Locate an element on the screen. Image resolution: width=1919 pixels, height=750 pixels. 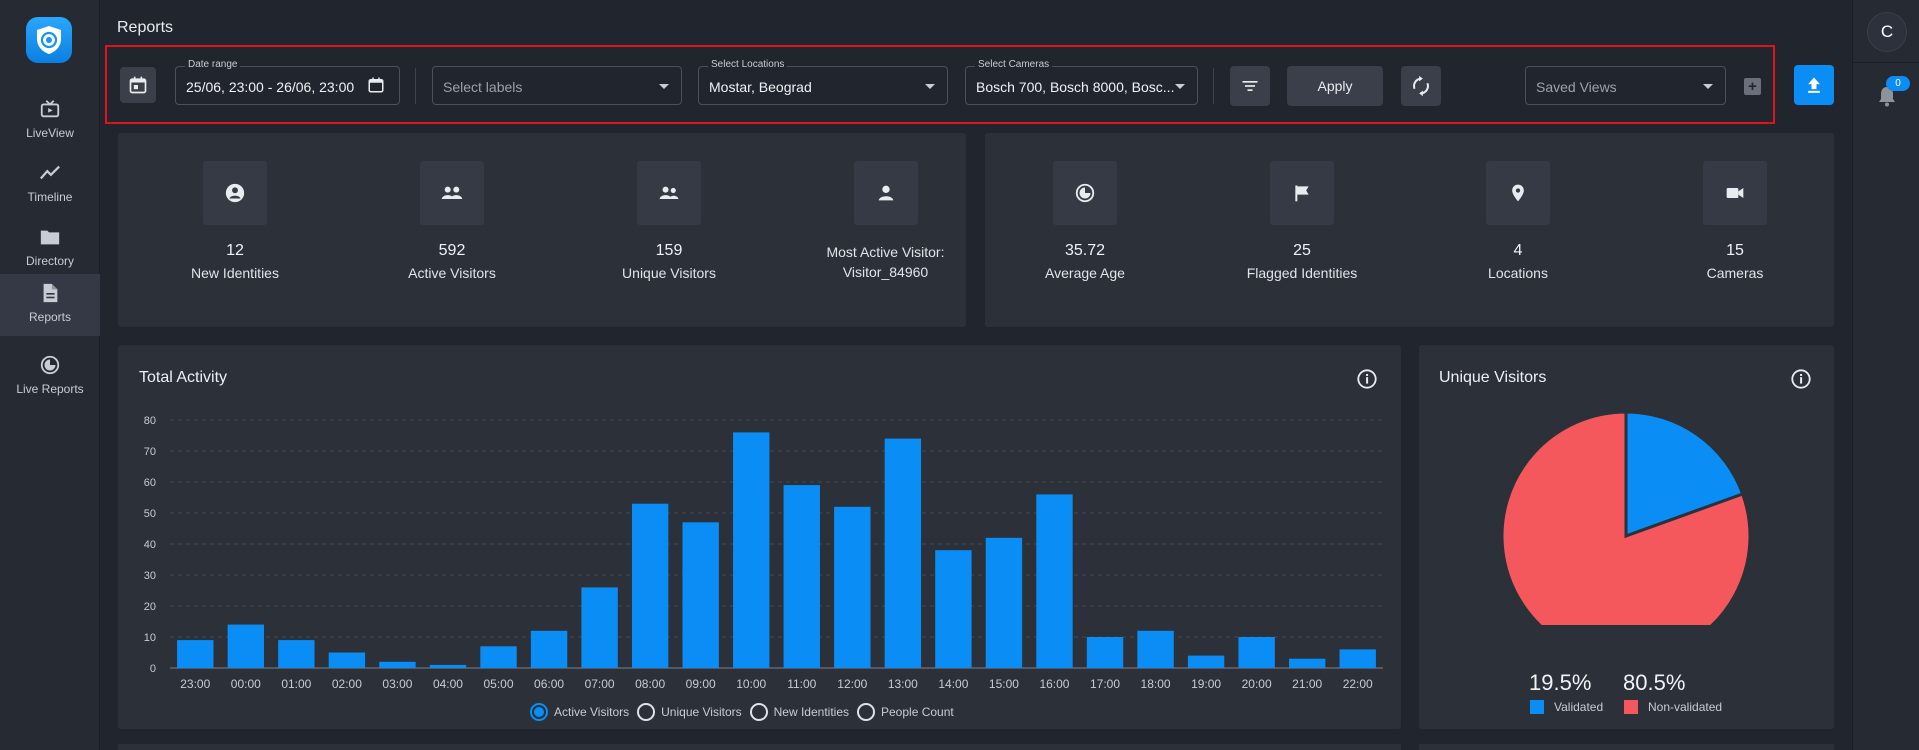
bar-01:00 is located at coordinates (296, 654).